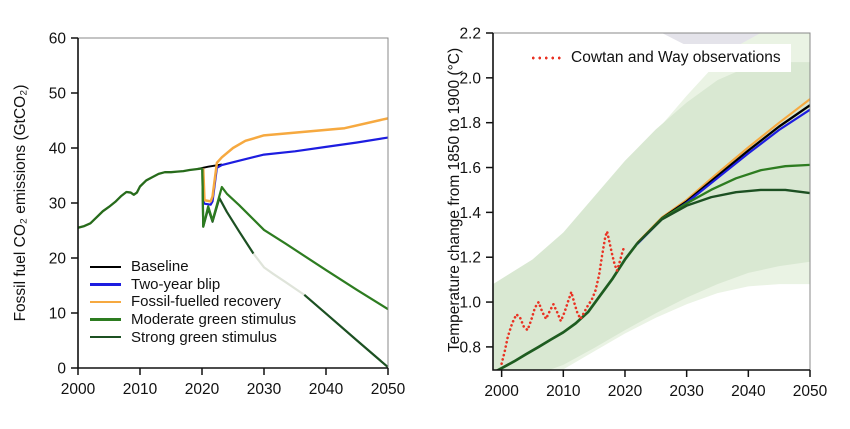 The height and width of the screenshot is (429, 850). Describe the element at coordinates (105, 267) in the screenshot. I see `baseline-line-swatch` at that location.